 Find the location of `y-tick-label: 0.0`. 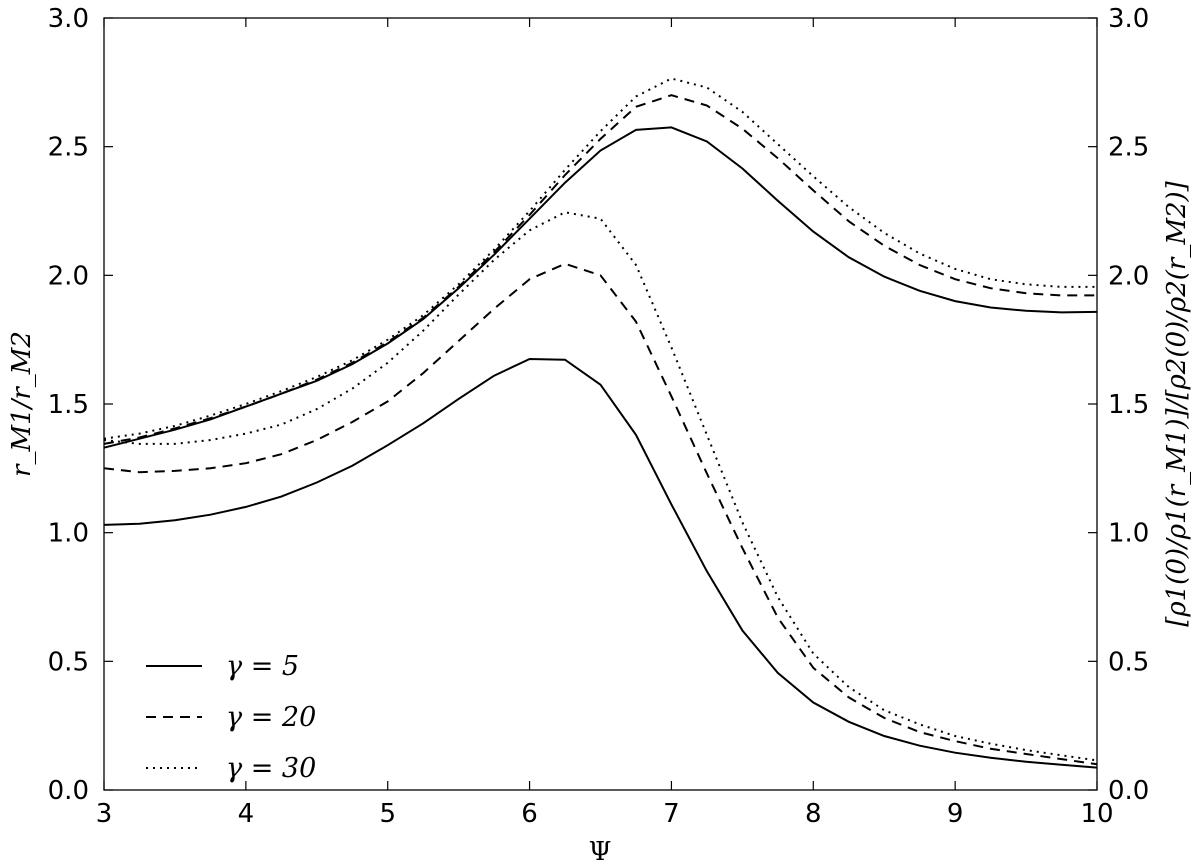

y-tick-label: 0.0 is located at coordinates (68, 791).